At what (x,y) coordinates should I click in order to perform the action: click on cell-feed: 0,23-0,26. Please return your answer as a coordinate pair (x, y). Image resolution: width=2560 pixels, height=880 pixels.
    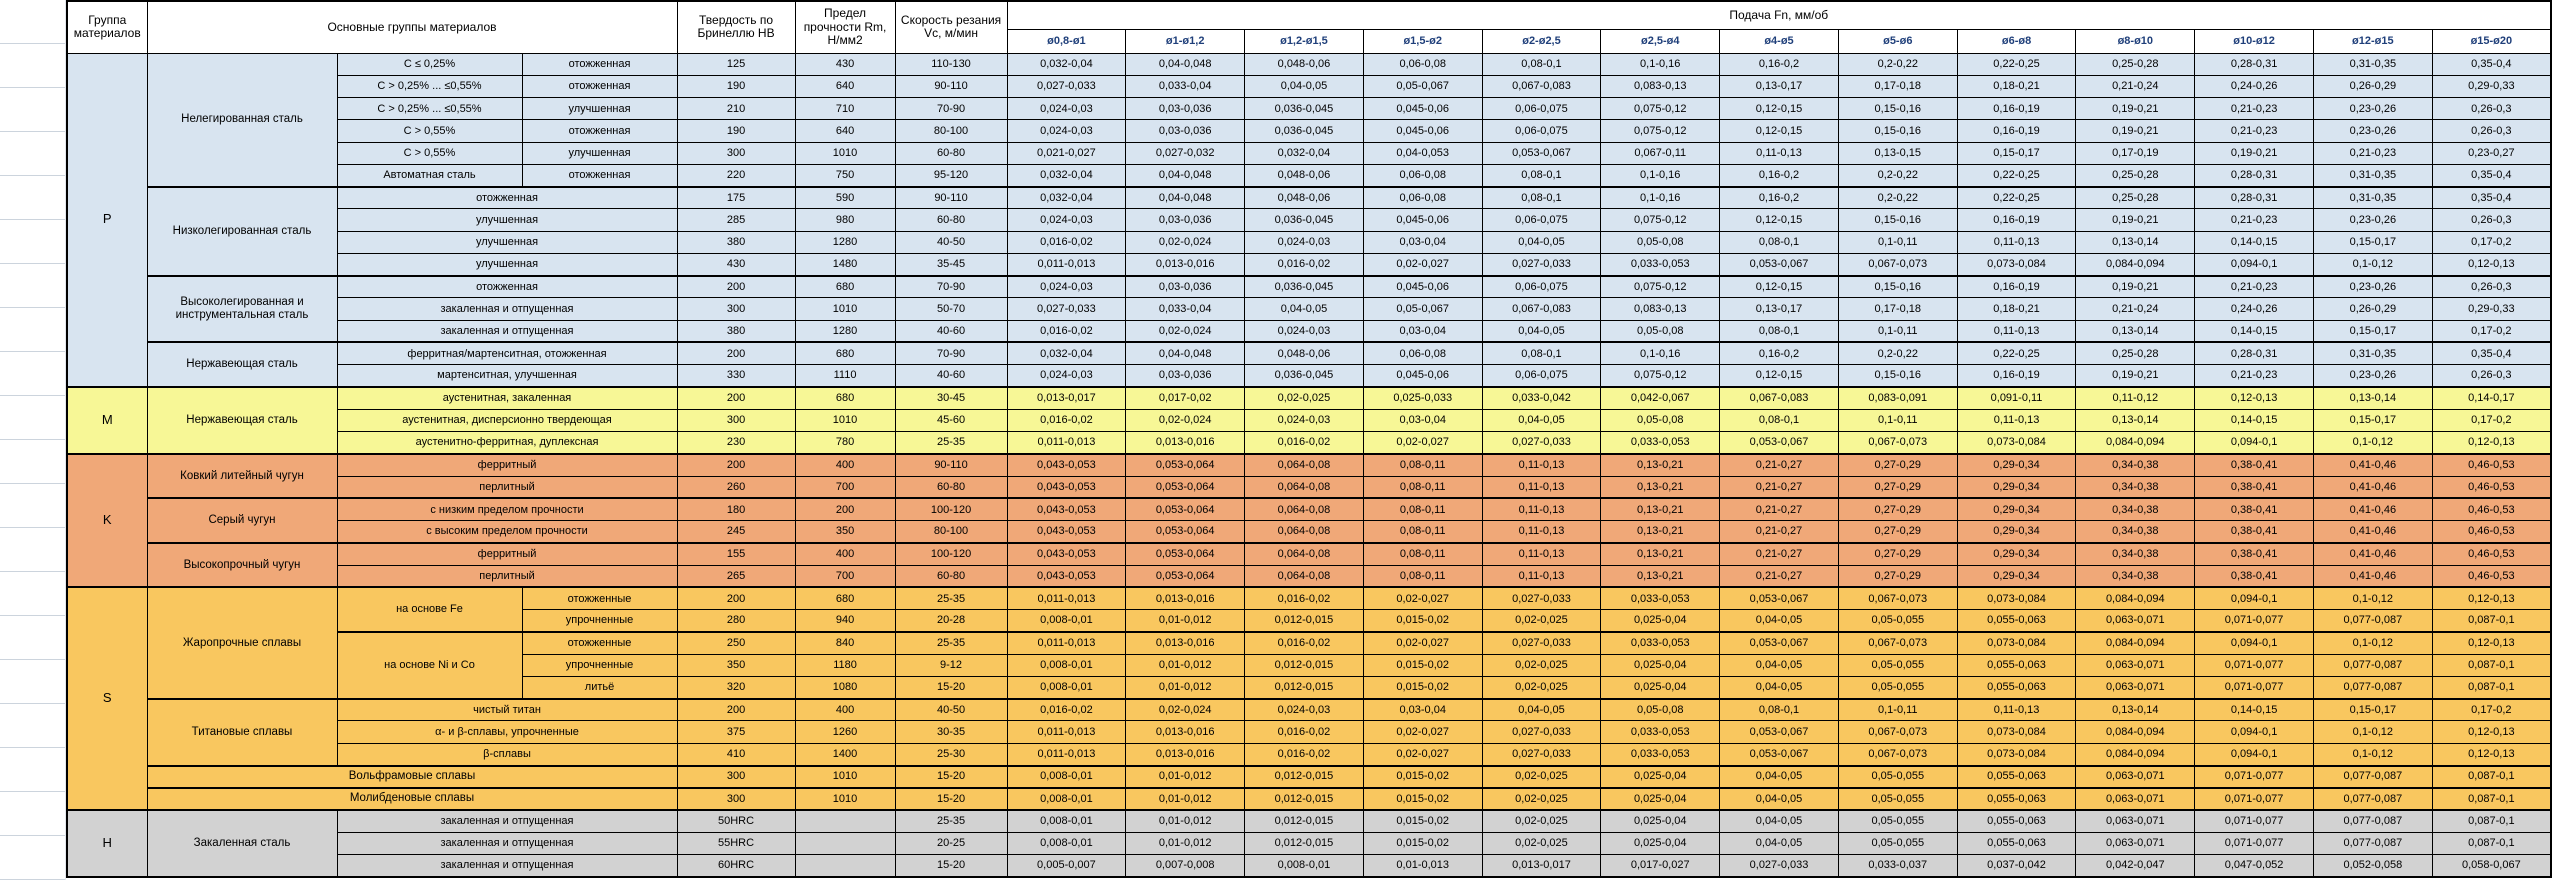
    Looking at the image, I should click on (2372, 220).